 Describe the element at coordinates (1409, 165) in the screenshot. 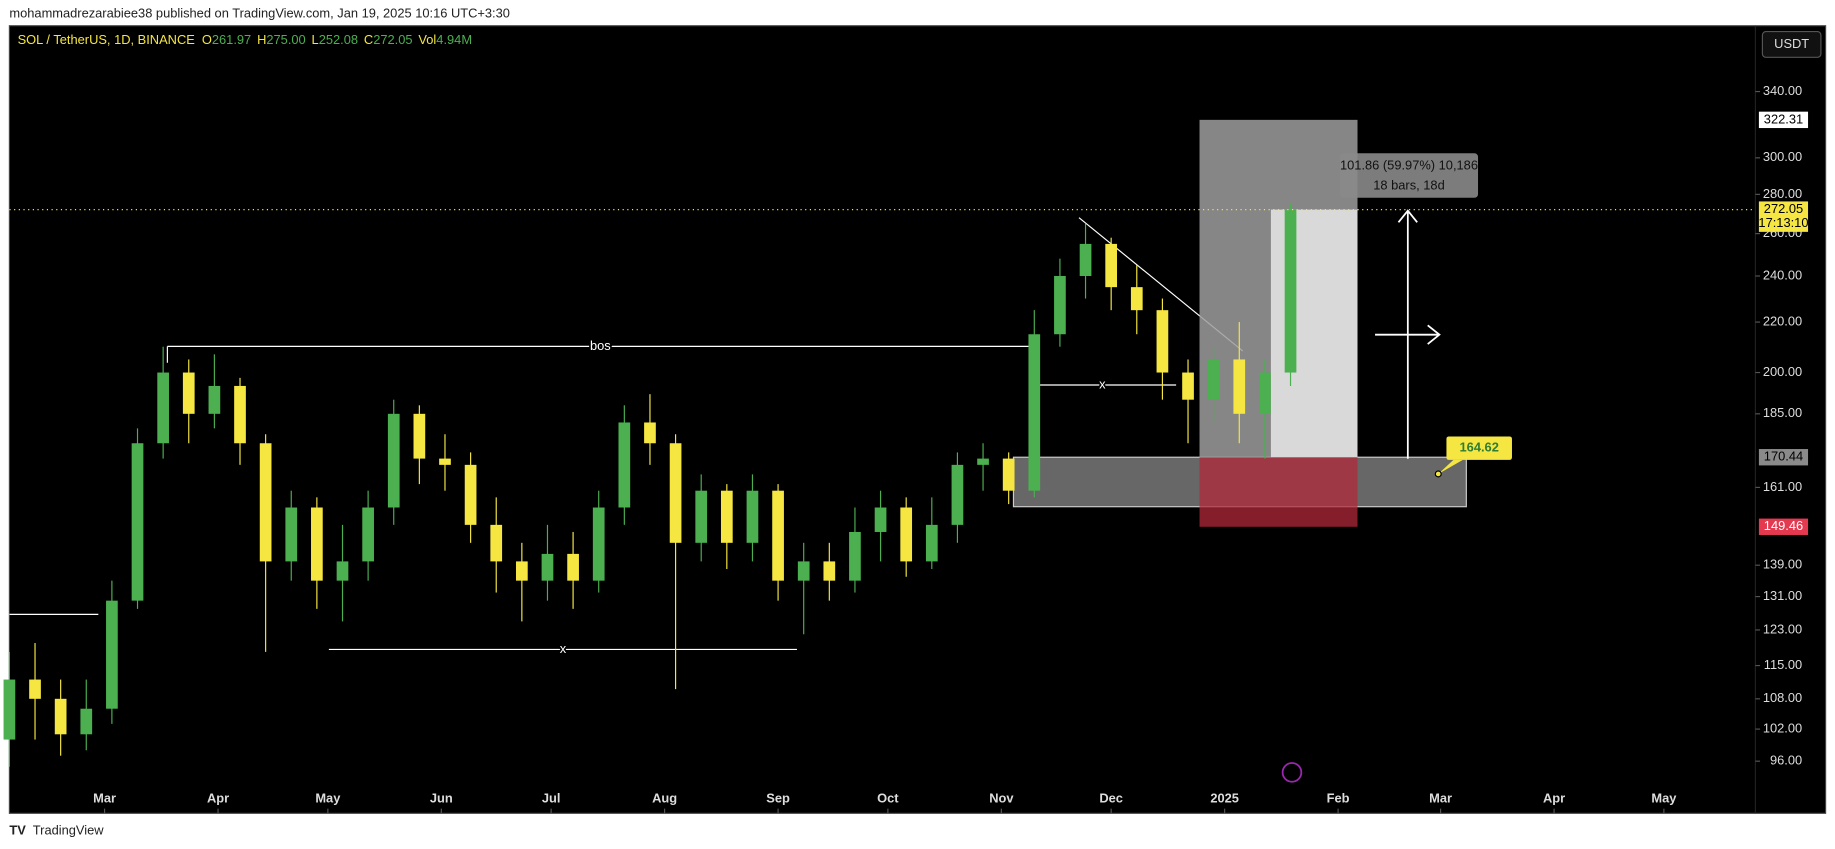

I see `measure-text: 101.86 (59.97%) 10,186` at that location.